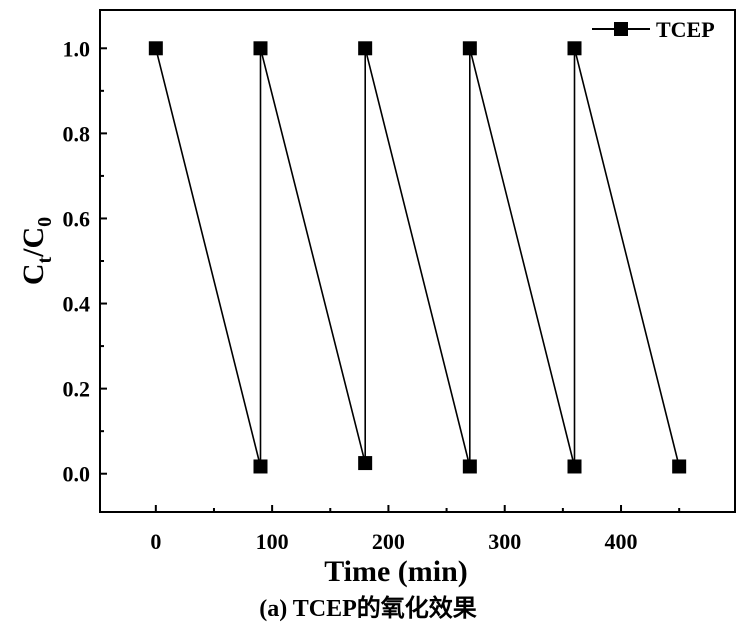  Describe the element at coordinates (77, 48) in the screenshot. I see `y-tick-label: 1.0` at that location.